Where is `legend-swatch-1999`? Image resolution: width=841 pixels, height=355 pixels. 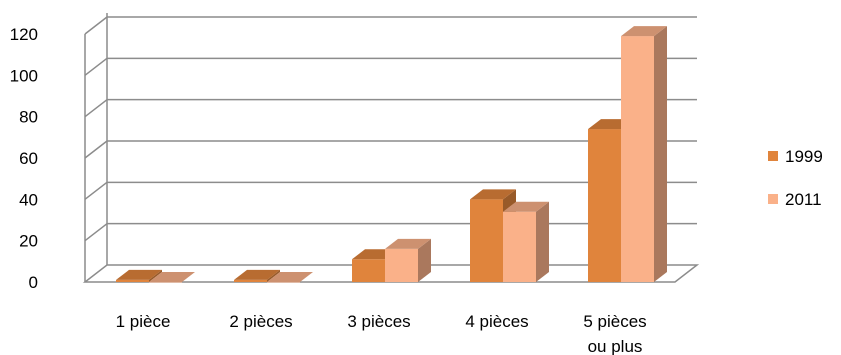
legend-swatch-1999 is located at coordinates (773, 156).